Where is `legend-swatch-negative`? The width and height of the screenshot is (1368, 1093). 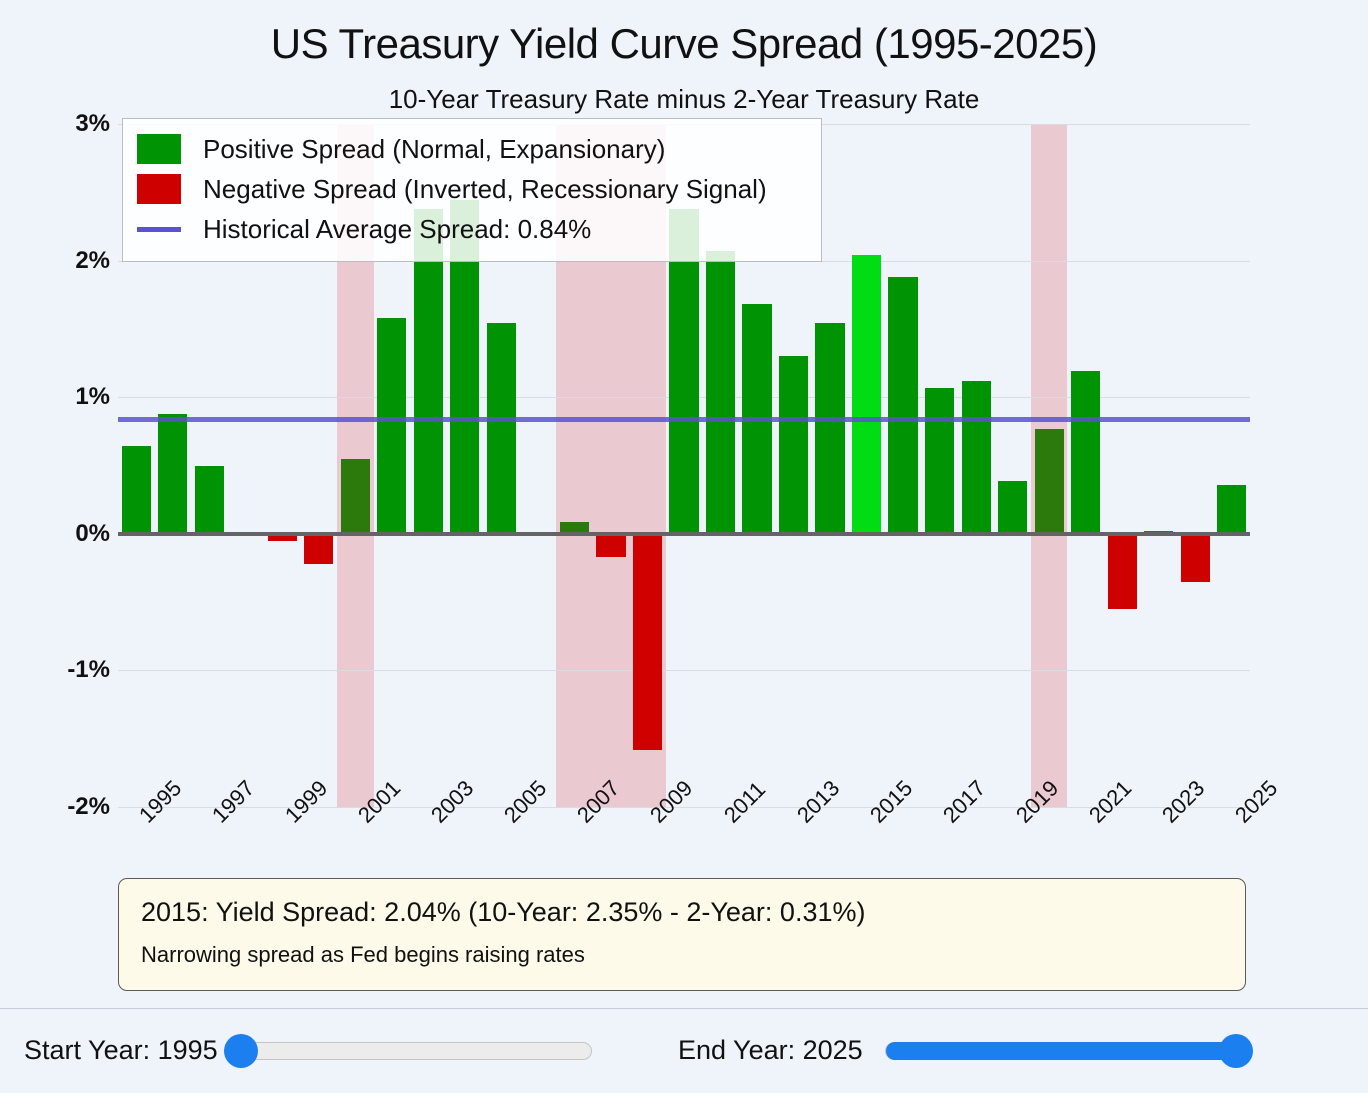
legend-swatch-negative is located at coordinates (159, 189).